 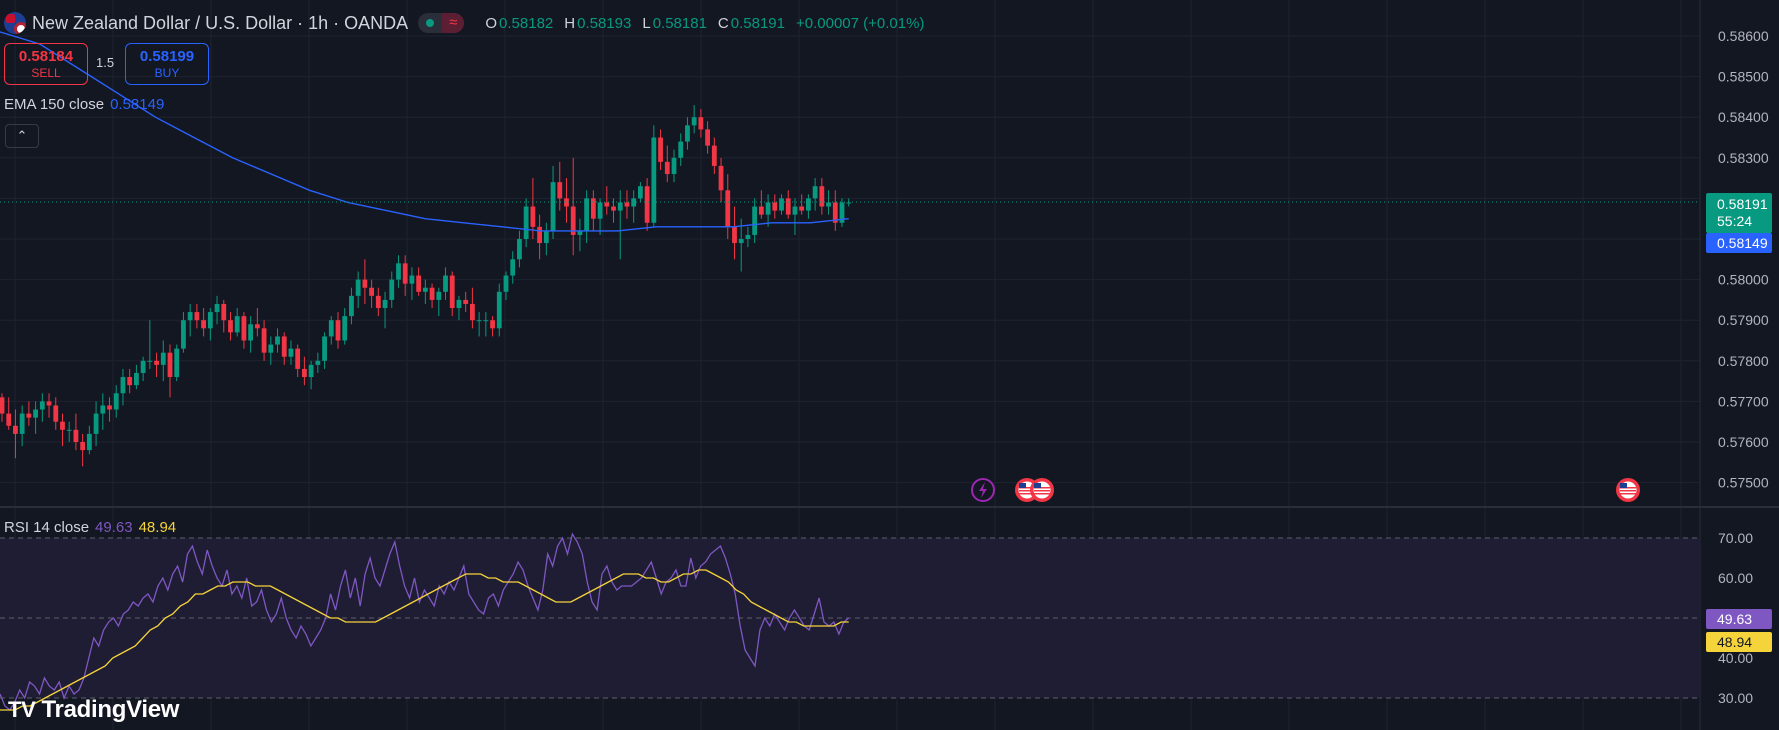 I want to click on price-tick-label: 0.58600, so click(x=1743, y=36).